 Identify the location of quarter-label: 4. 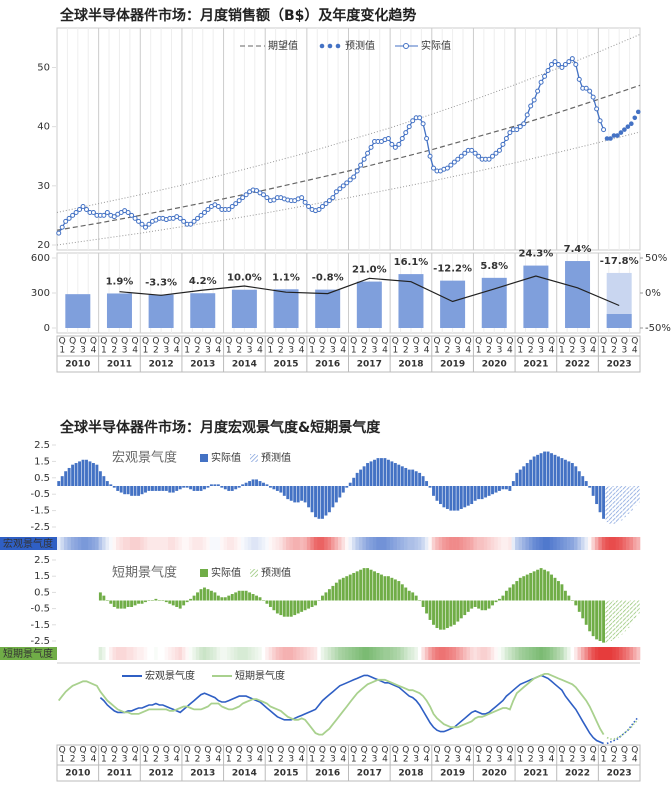
(593, 351).